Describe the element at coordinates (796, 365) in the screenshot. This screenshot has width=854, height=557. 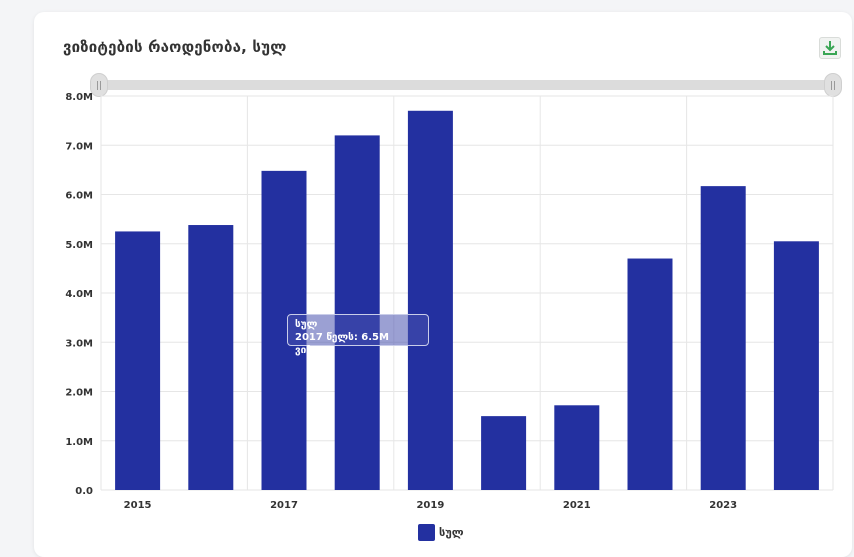
I see `bar-2024` at that location.